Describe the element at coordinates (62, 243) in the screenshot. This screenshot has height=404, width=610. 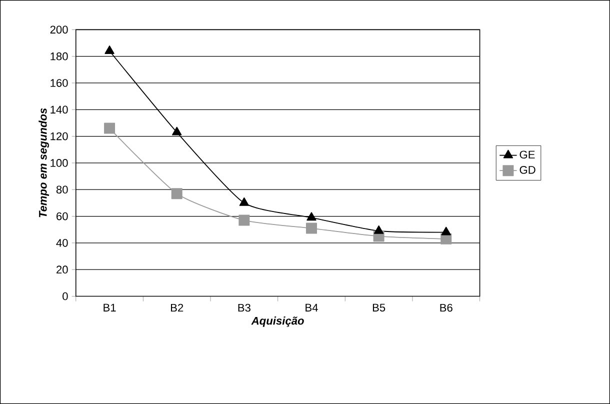
I see `y-tick-label: 40` at that location.